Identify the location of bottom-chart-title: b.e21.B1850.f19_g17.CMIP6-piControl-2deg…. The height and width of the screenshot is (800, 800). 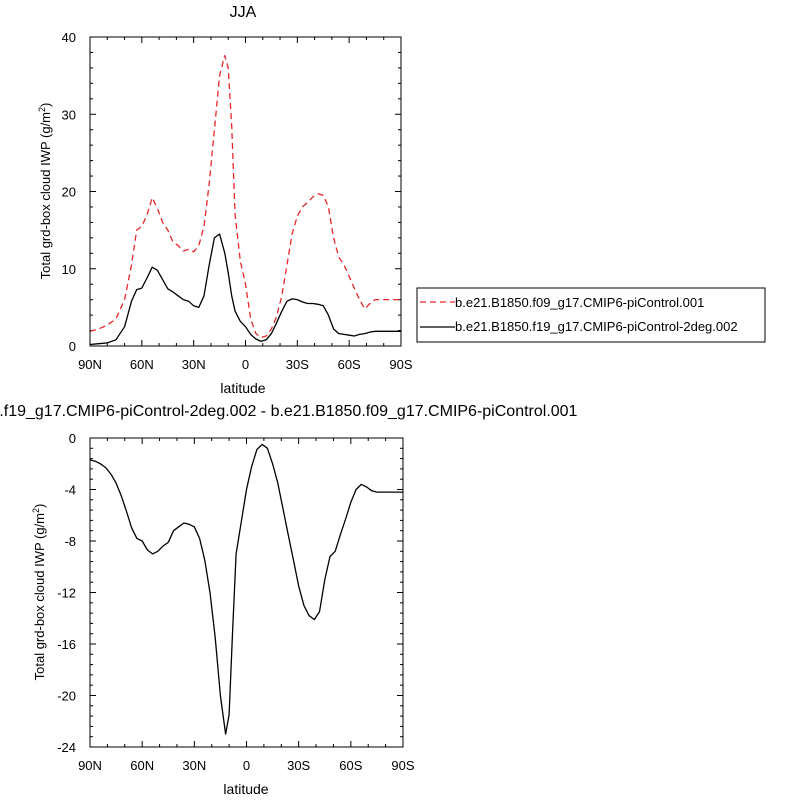
(289, 411).